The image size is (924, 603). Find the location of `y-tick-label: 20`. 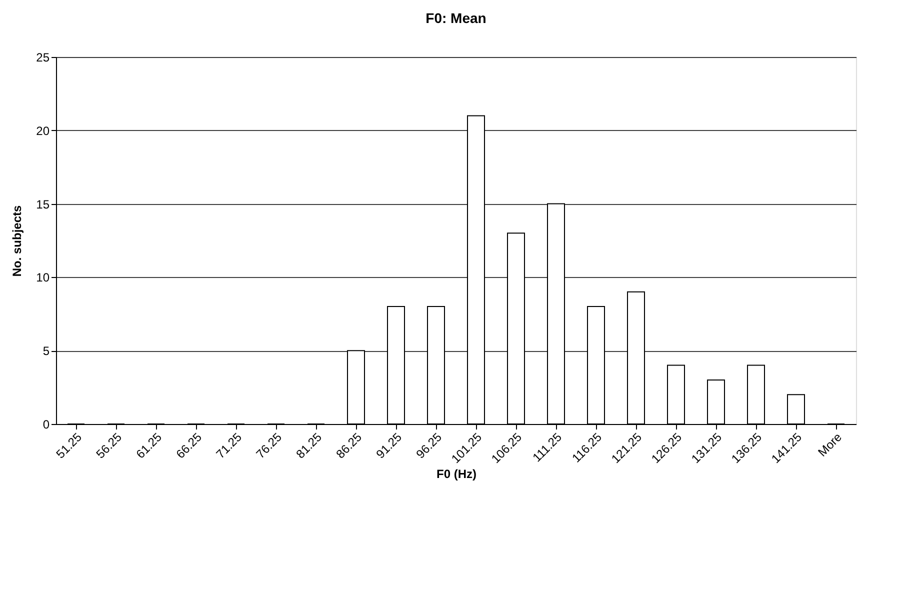

y-tick-label: 20 is located at coordinates (43, 131).